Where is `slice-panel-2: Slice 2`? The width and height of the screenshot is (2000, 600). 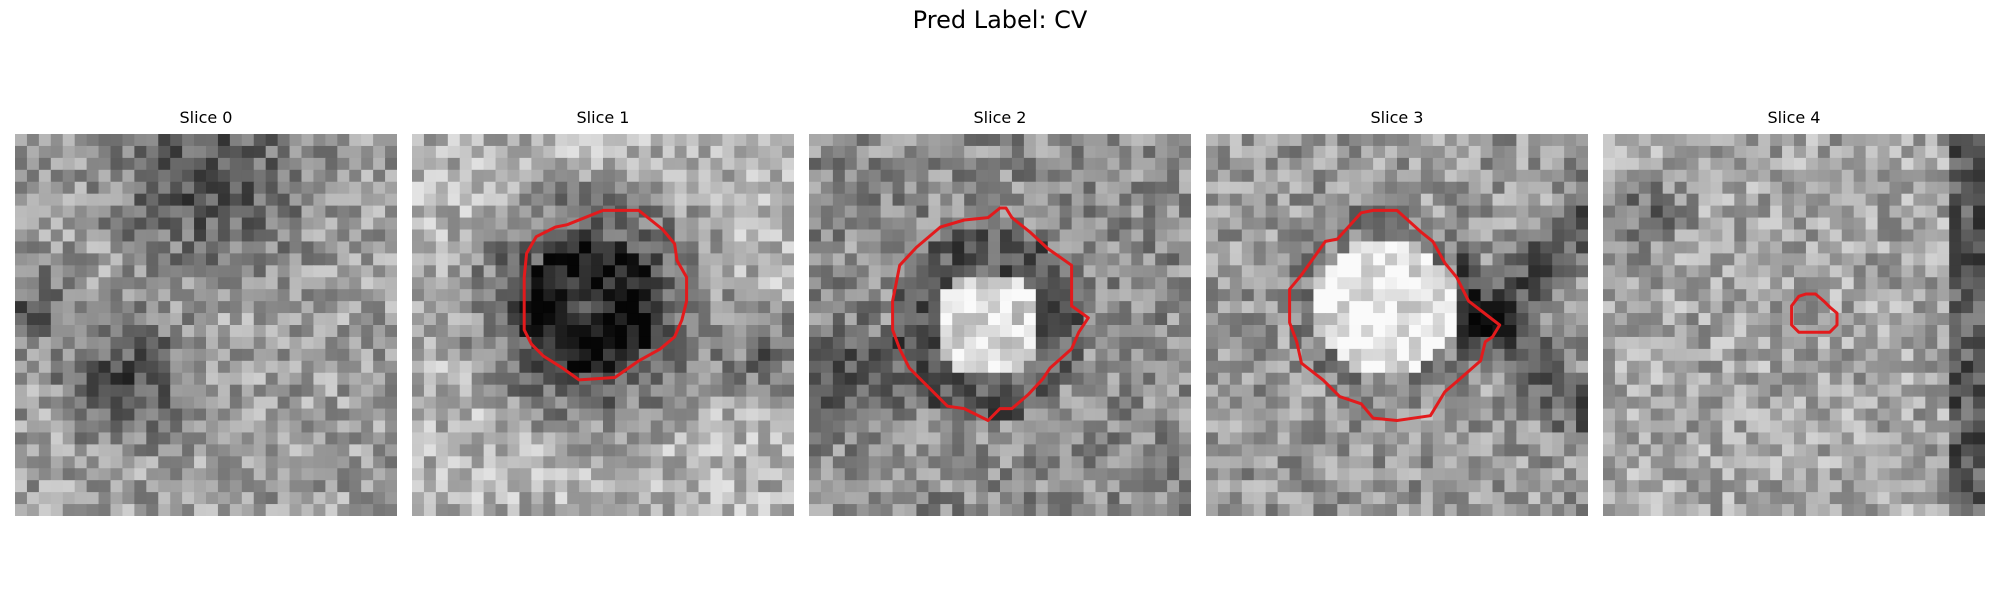
slice-panel-2: Slice 2 is located at coordinates (1000, 313).